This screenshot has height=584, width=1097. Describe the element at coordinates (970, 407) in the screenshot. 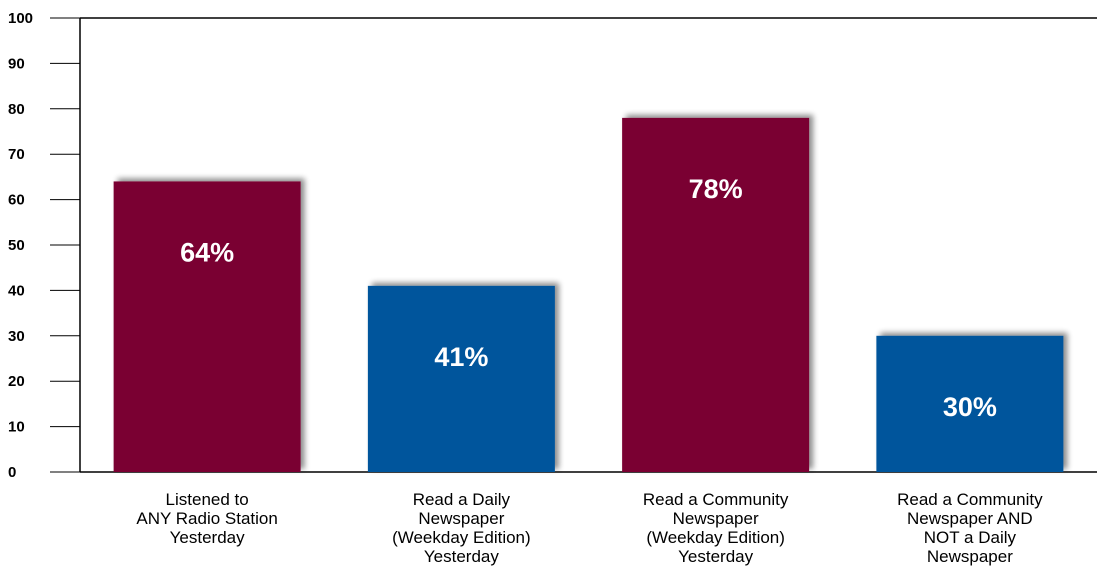

I see `data-label: 30%` at that location.